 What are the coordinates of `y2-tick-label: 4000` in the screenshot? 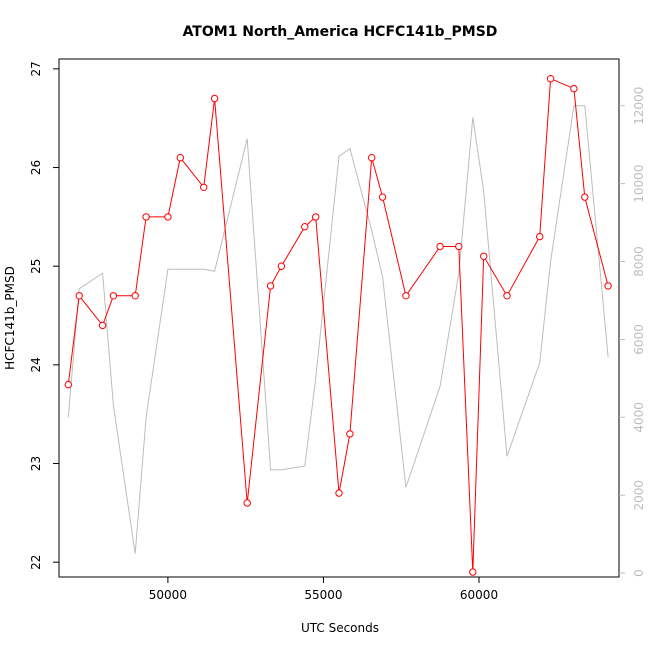 It's located at (639, 417).